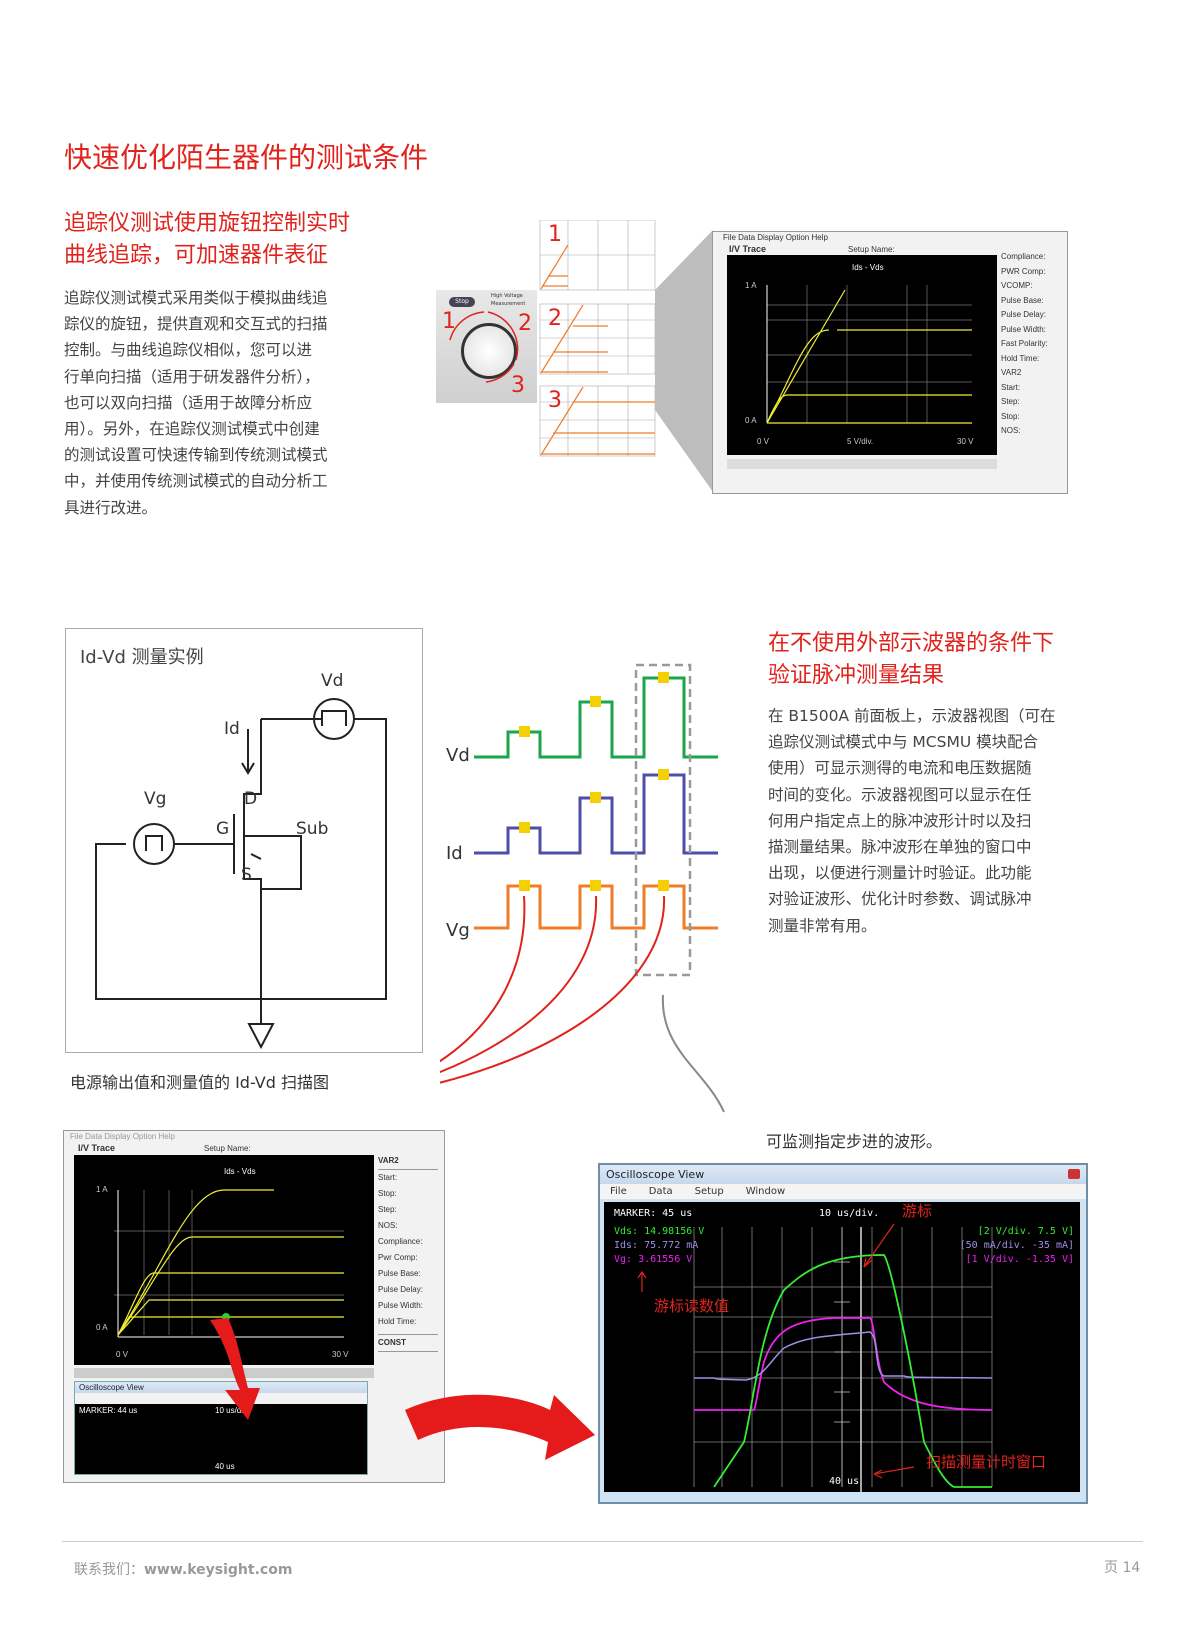 The width and height of the screenshot is (1199, 1627). I want to click on timebase: 10 us/div., so click(232, 1410).